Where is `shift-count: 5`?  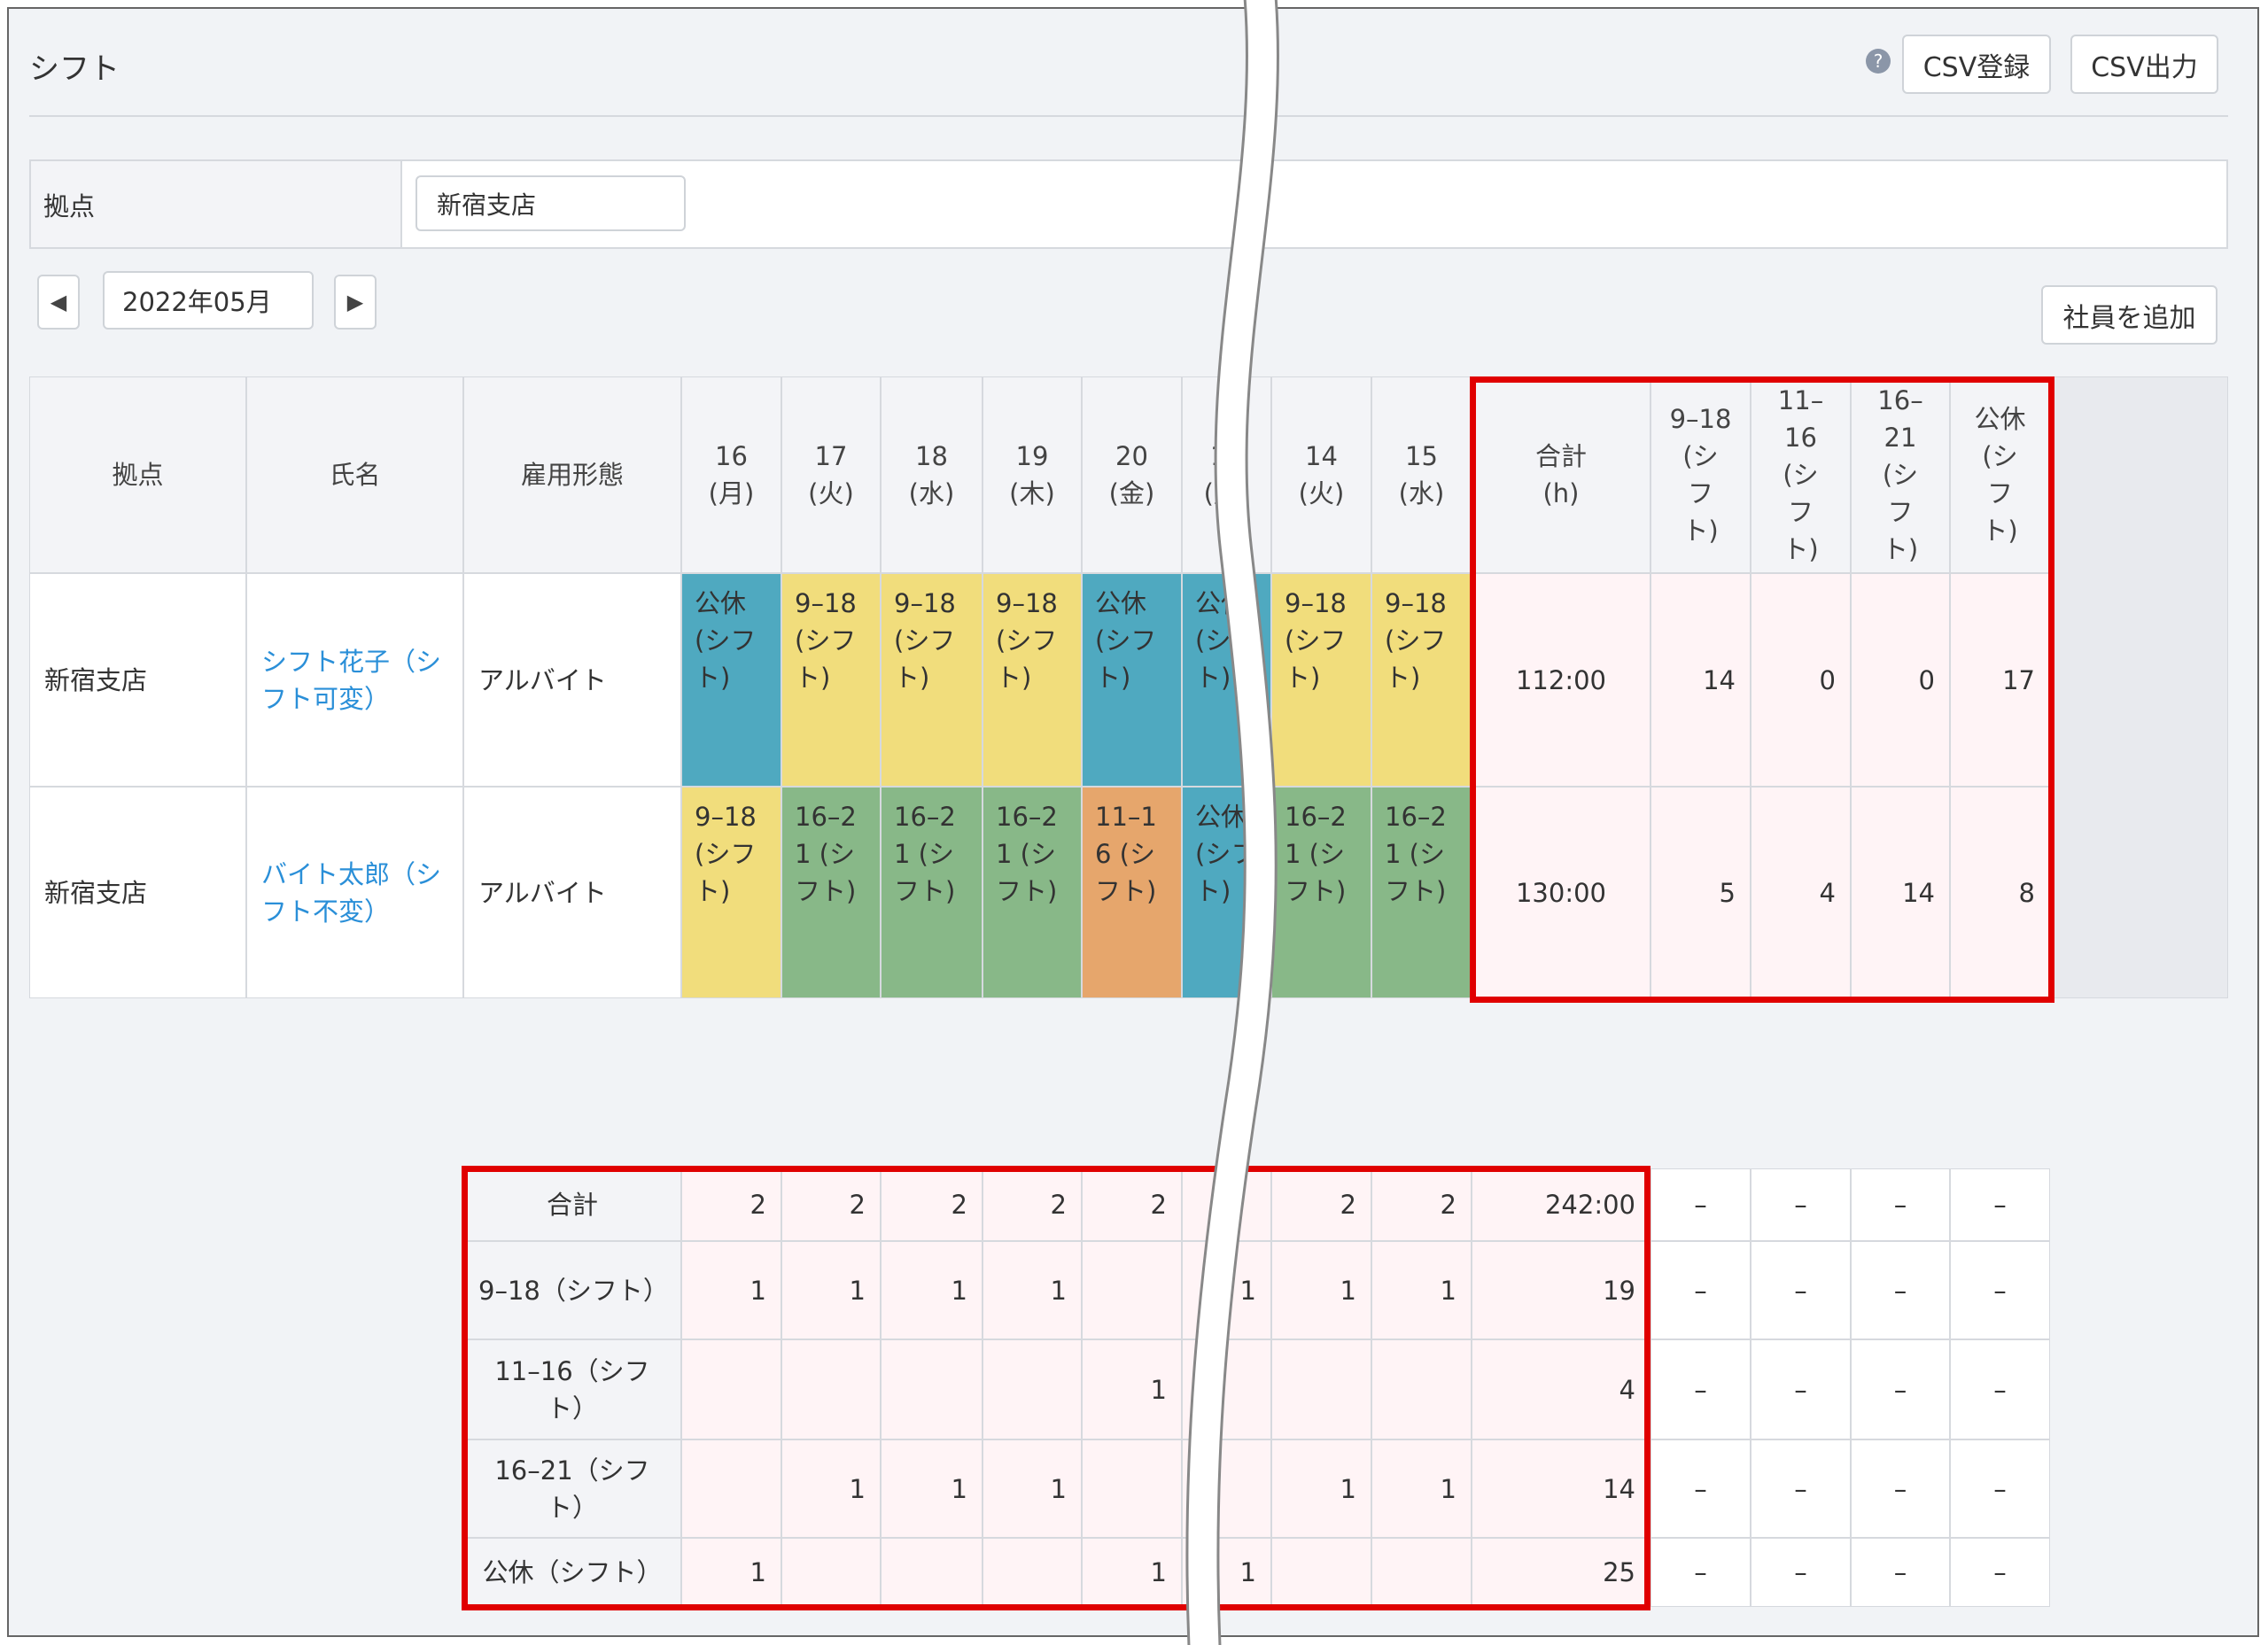
shift-count: 5 is located at coordinates (1701, 892).